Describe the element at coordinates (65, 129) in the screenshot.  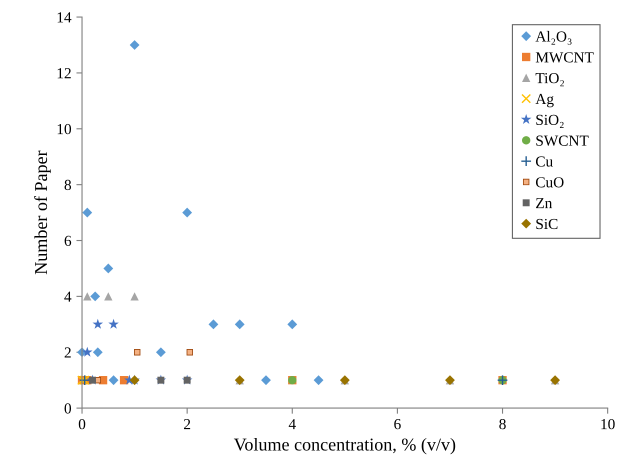
I see `y-tick-label: 10` at that location.